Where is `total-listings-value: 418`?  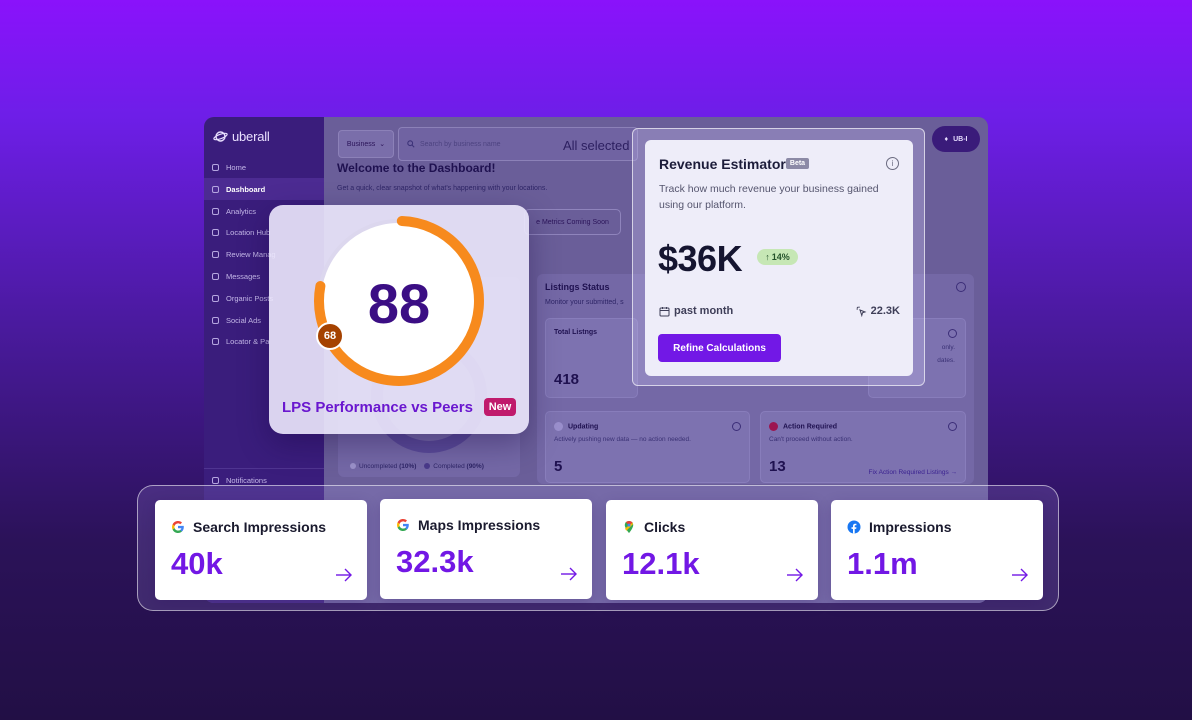 total-listings-value: 418 is located at coordinates (567, 379).